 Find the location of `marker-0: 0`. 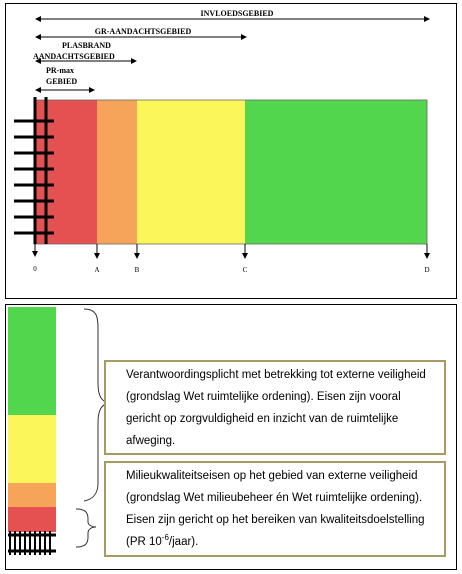

marker-0: 0 is located at coordinates (35, 258).